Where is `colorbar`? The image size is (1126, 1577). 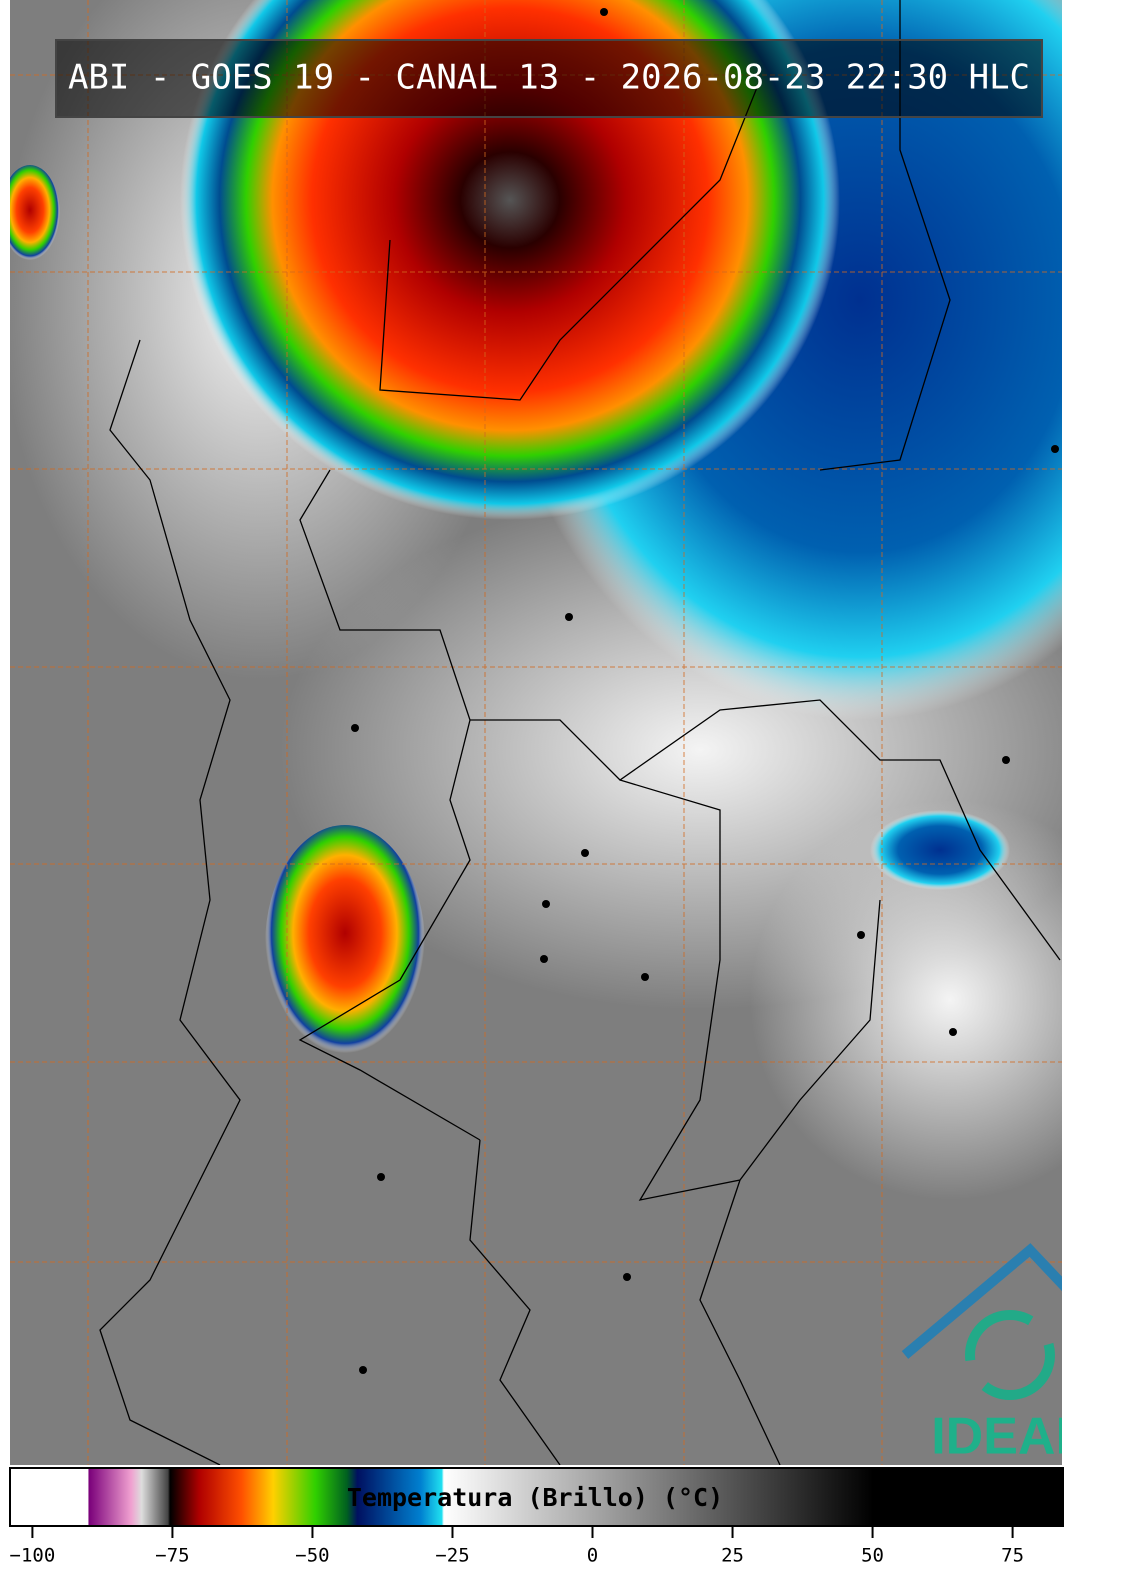 colorbar is located at coordinates (536, 1497).